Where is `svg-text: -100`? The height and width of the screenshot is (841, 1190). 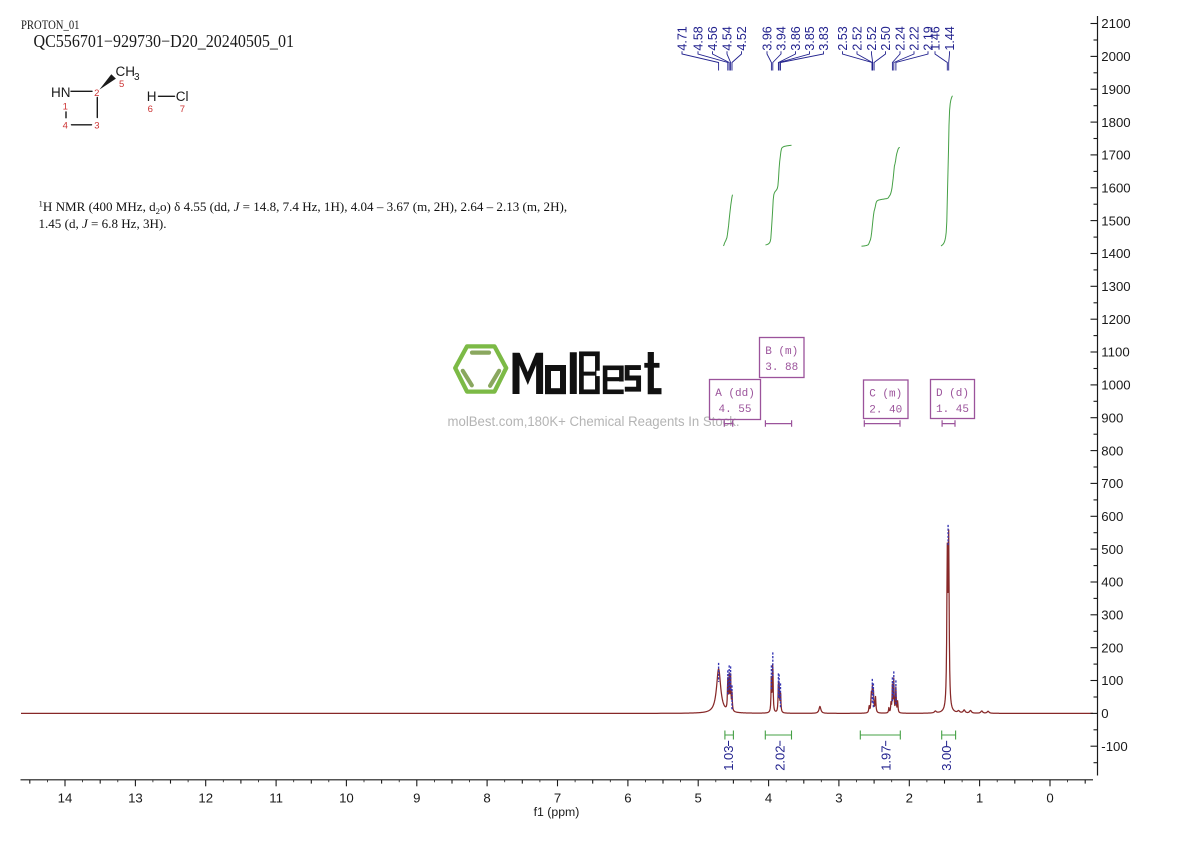
svg-text: -100 is located at coordinates (1114, 746).